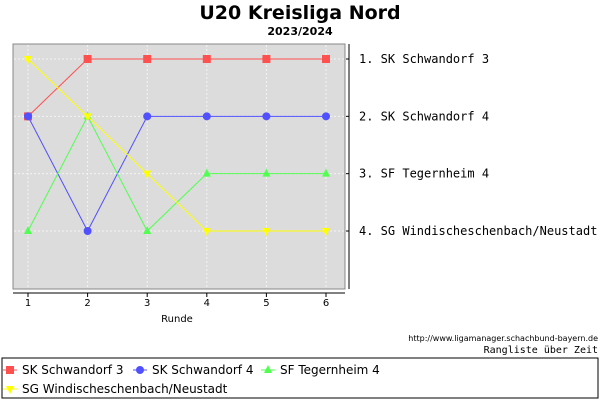 This screenshot has height=400, width=600. I want to click on legend-label: SF Tegernheim 4, so click(330, 370).